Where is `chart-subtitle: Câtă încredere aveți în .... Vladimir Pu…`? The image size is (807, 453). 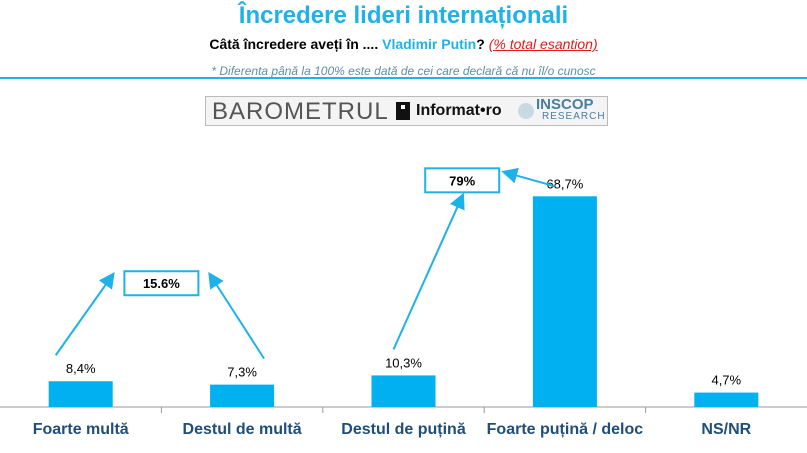
chart-subtitle: Câtă încredere aveți în .... Vladimir Pu… is located at coordinates (403, 44).